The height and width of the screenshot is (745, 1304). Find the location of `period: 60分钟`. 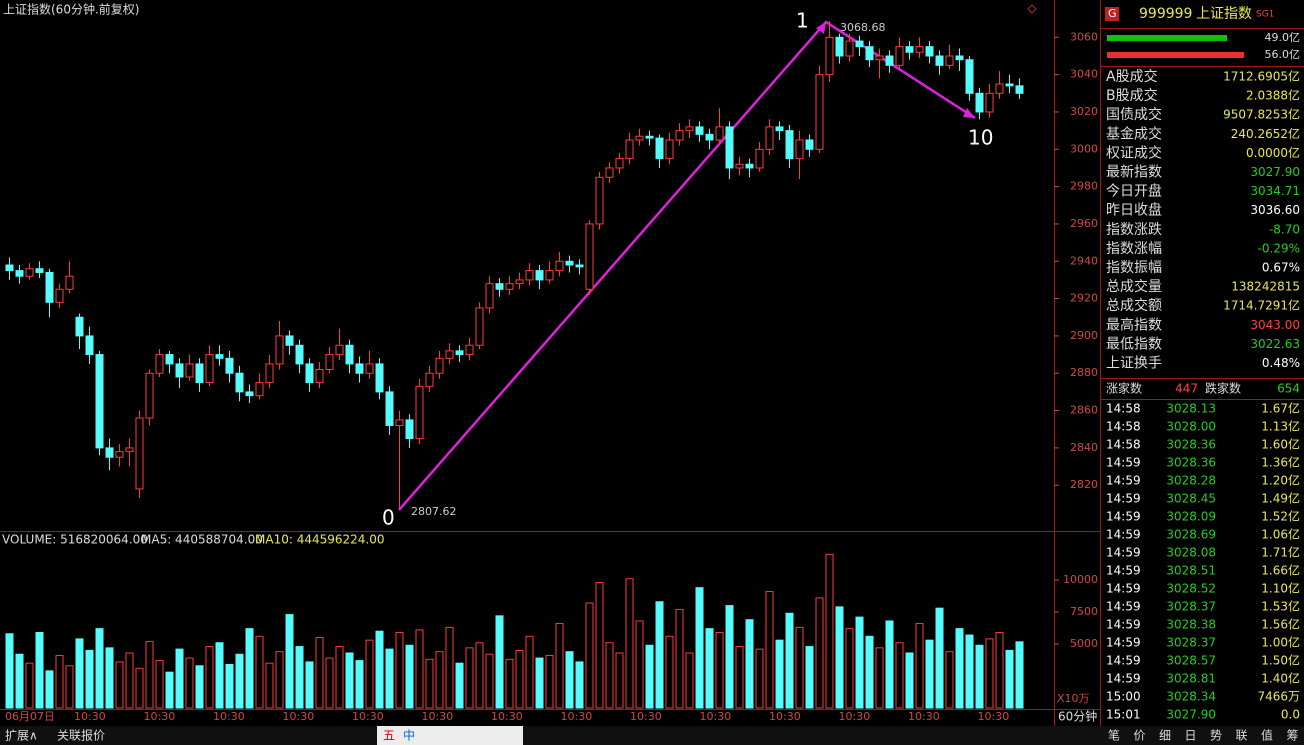

period: 60分钟 is located at coordinates (1077, 716).